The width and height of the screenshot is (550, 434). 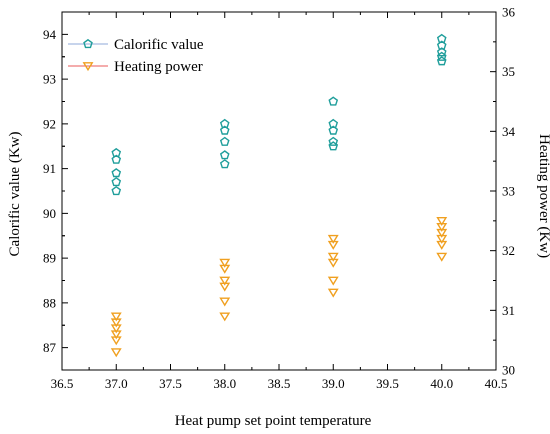 What do you see at coordinates (88, 67) in the screenshot?
I see `legend-marker-heating` at bounding box center [88, 67].